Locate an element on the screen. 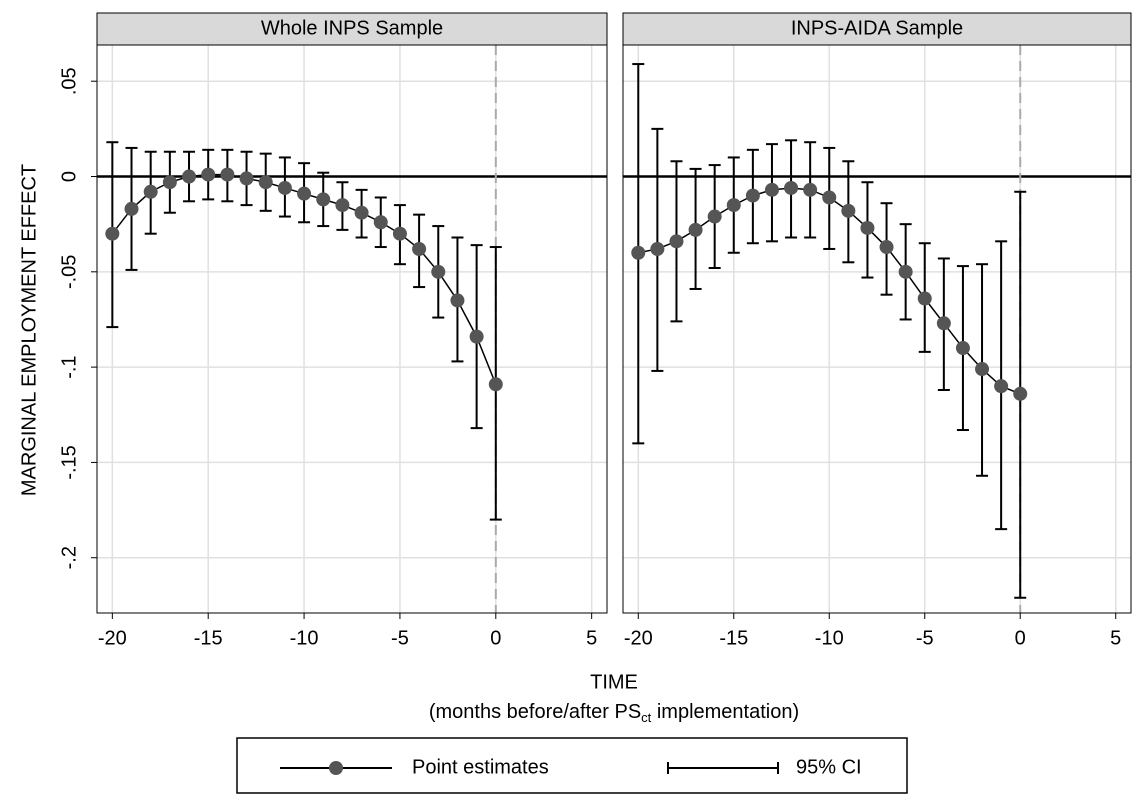  y-tick-label: .05 is located at coordinates (69, 81).